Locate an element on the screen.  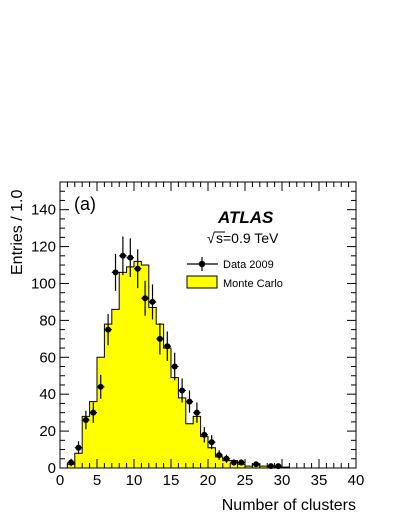
energy-label: s=0.9 TeV is located at coordinates (247, 238).